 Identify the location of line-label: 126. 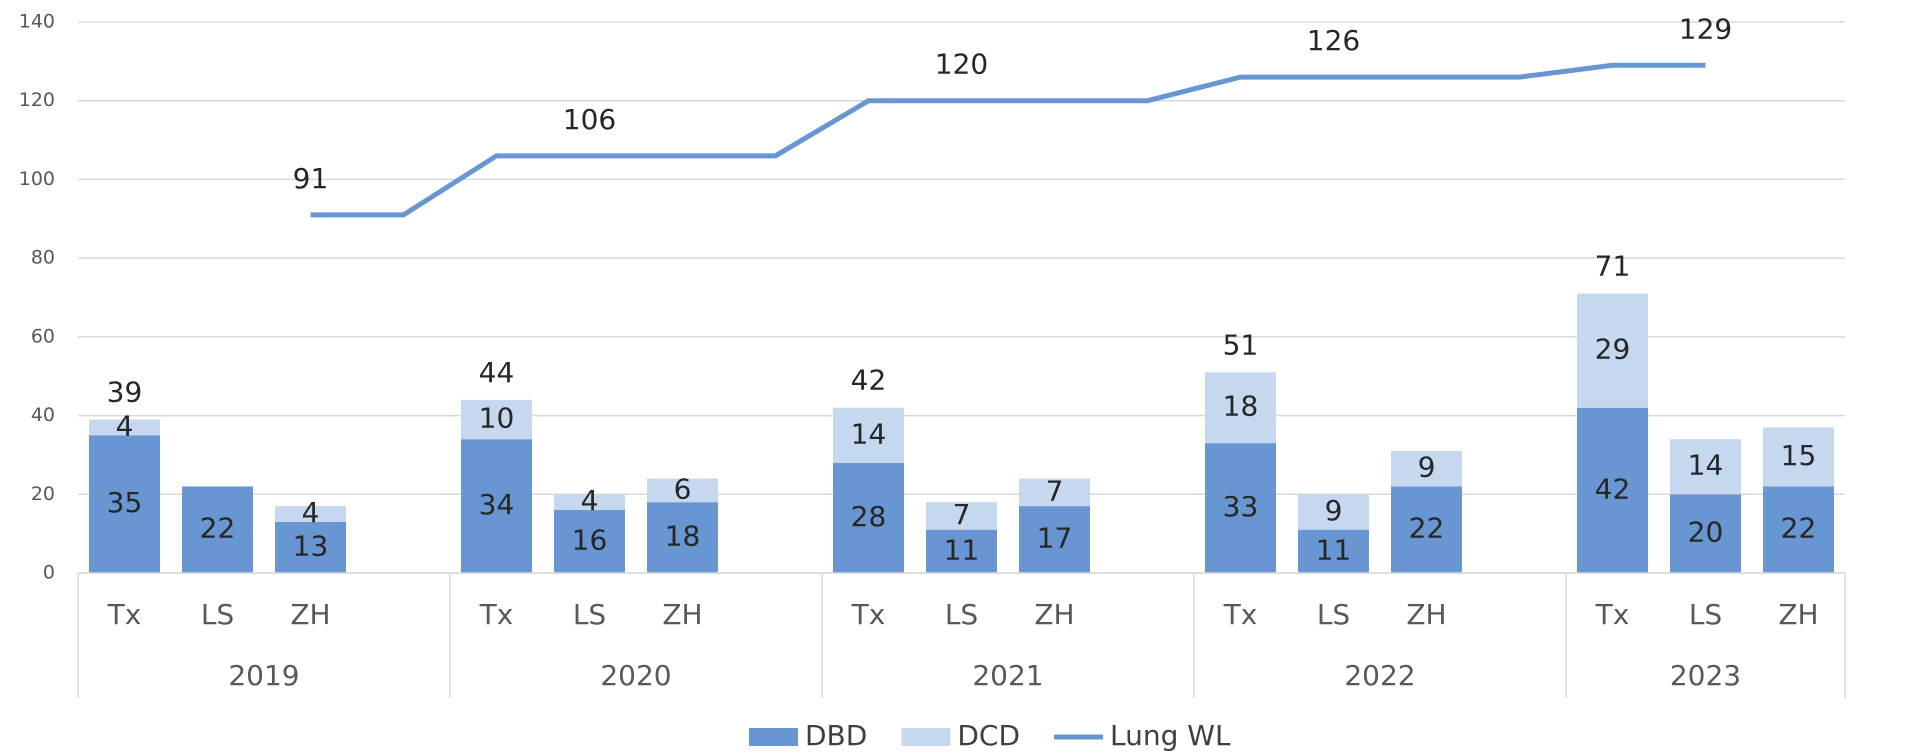
(1333, 40).